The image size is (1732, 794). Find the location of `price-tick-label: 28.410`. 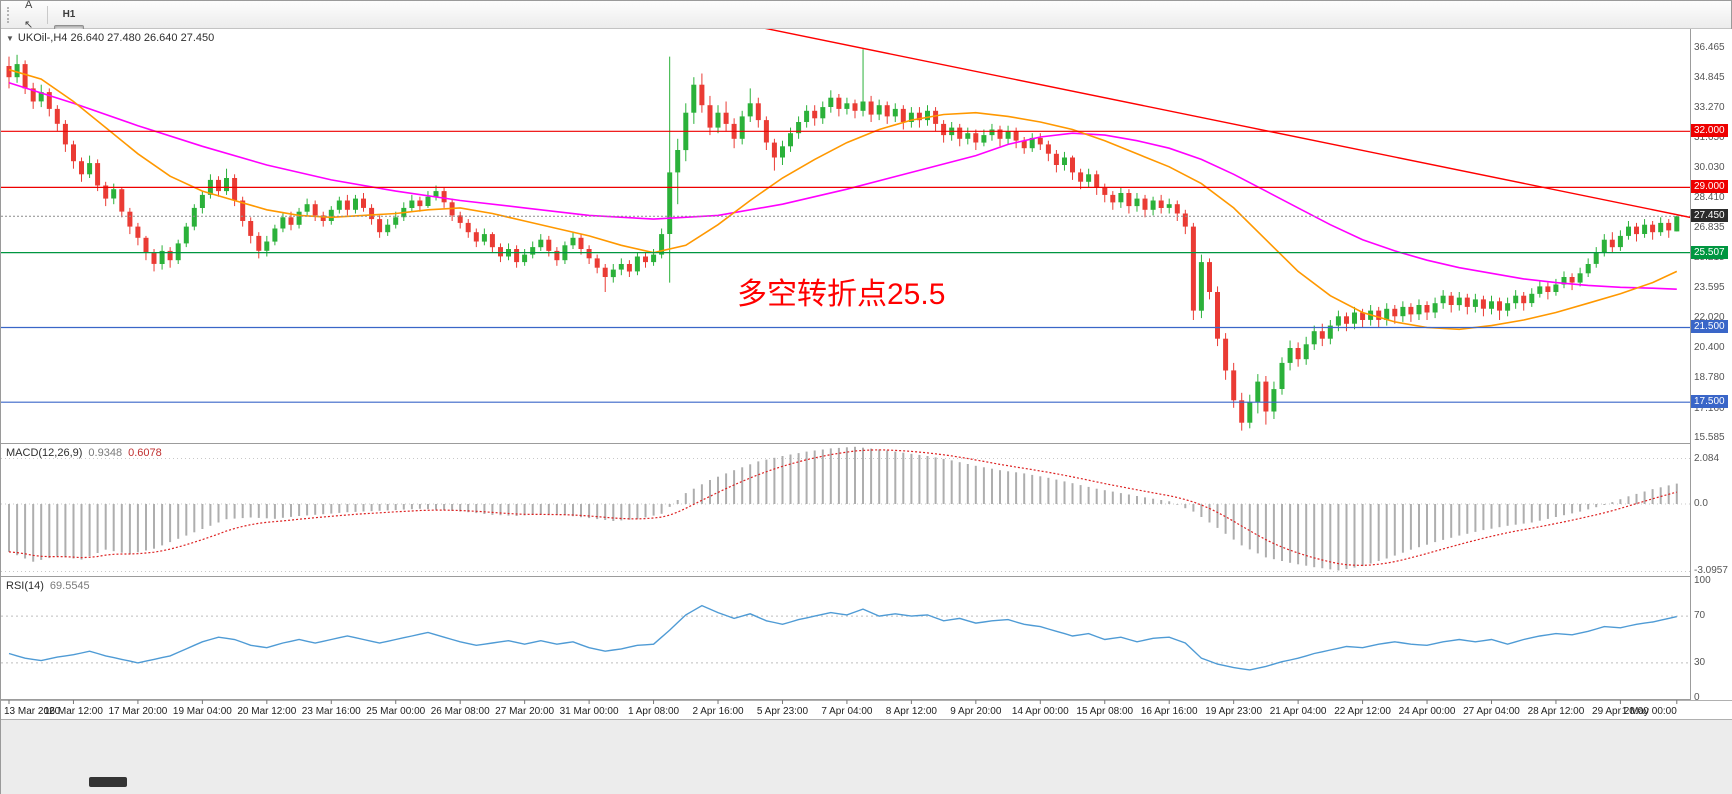

price-tick-label: 28.410 is located at coordinates (1709, 198).